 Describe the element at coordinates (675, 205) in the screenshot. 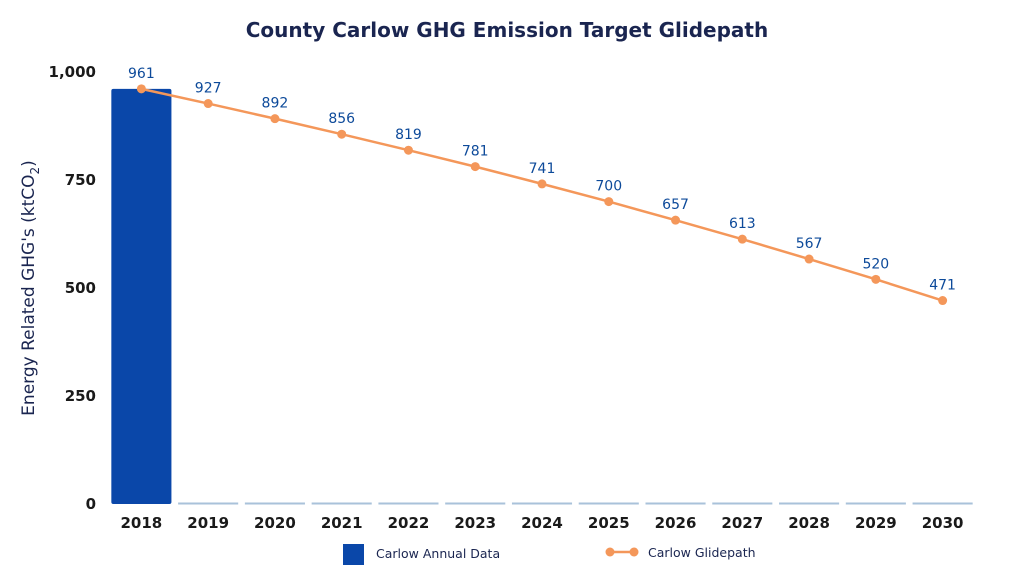

I see `data-label-2026: 657` at that location.